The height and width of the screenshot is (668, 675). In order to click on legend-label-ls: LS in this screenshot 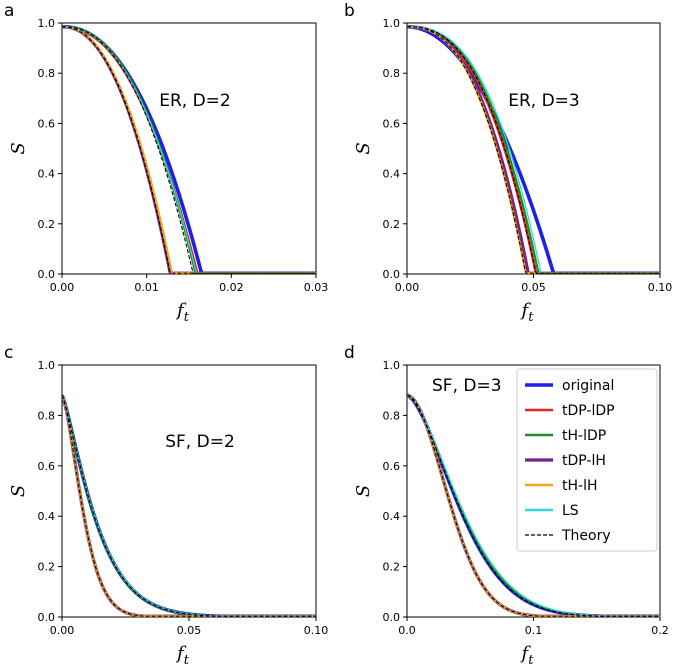, I will do `click(570, 511)`.